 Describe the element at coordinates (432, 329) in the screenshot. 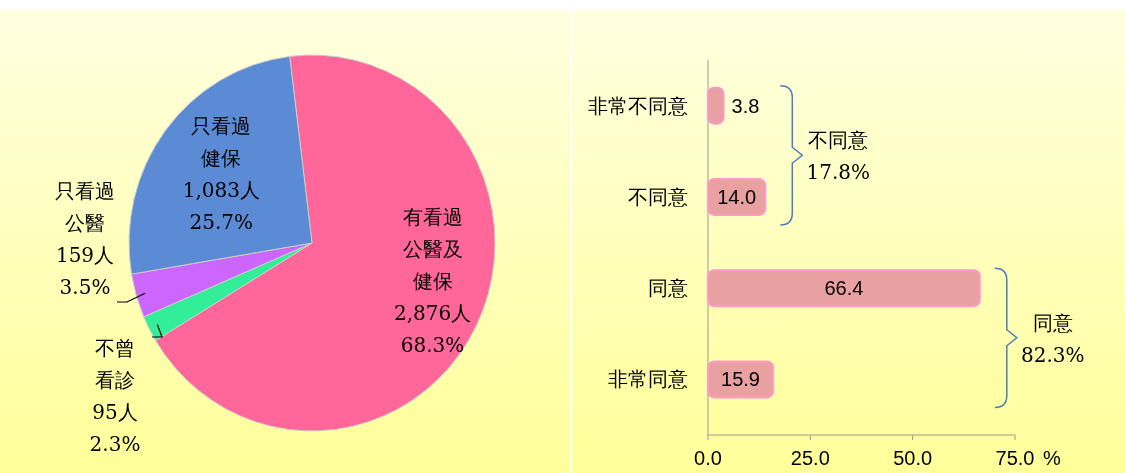

I see `data-label: 2,876人 68.3%` at that location.